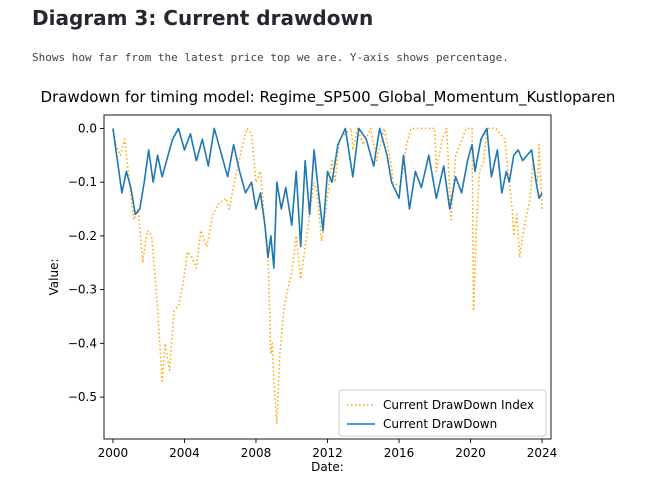 The width and height of the screenshot is (656, 500). Describe the element at coordinates (470, 453) in the screenshot. I see `x-tick-label: 2020` at that location.